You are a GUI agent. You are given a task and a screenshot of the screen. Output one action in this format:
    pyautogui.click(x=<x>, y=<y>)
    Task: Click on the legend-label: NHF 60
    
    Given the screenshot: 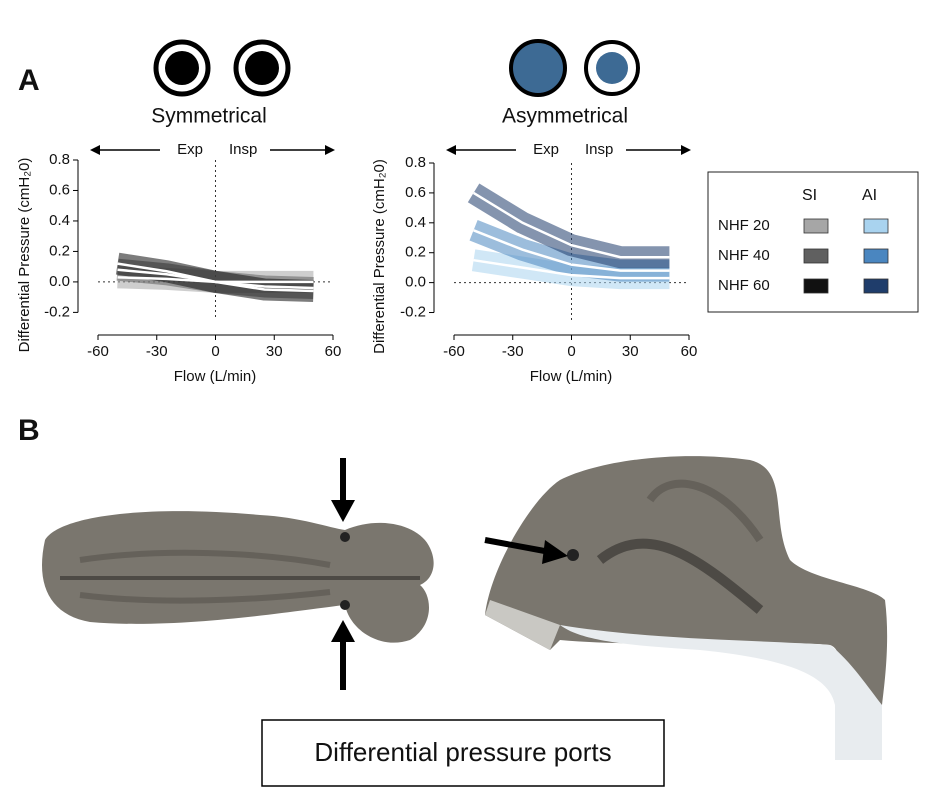 What is the action you would take?
    pyautogui.click(x=744, y=285)
    